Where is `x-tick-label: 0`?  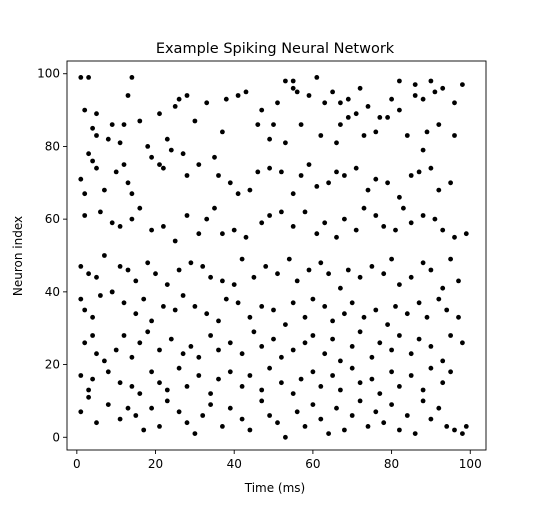 x-tick-label: 0 is located at coordinates (77, 464).